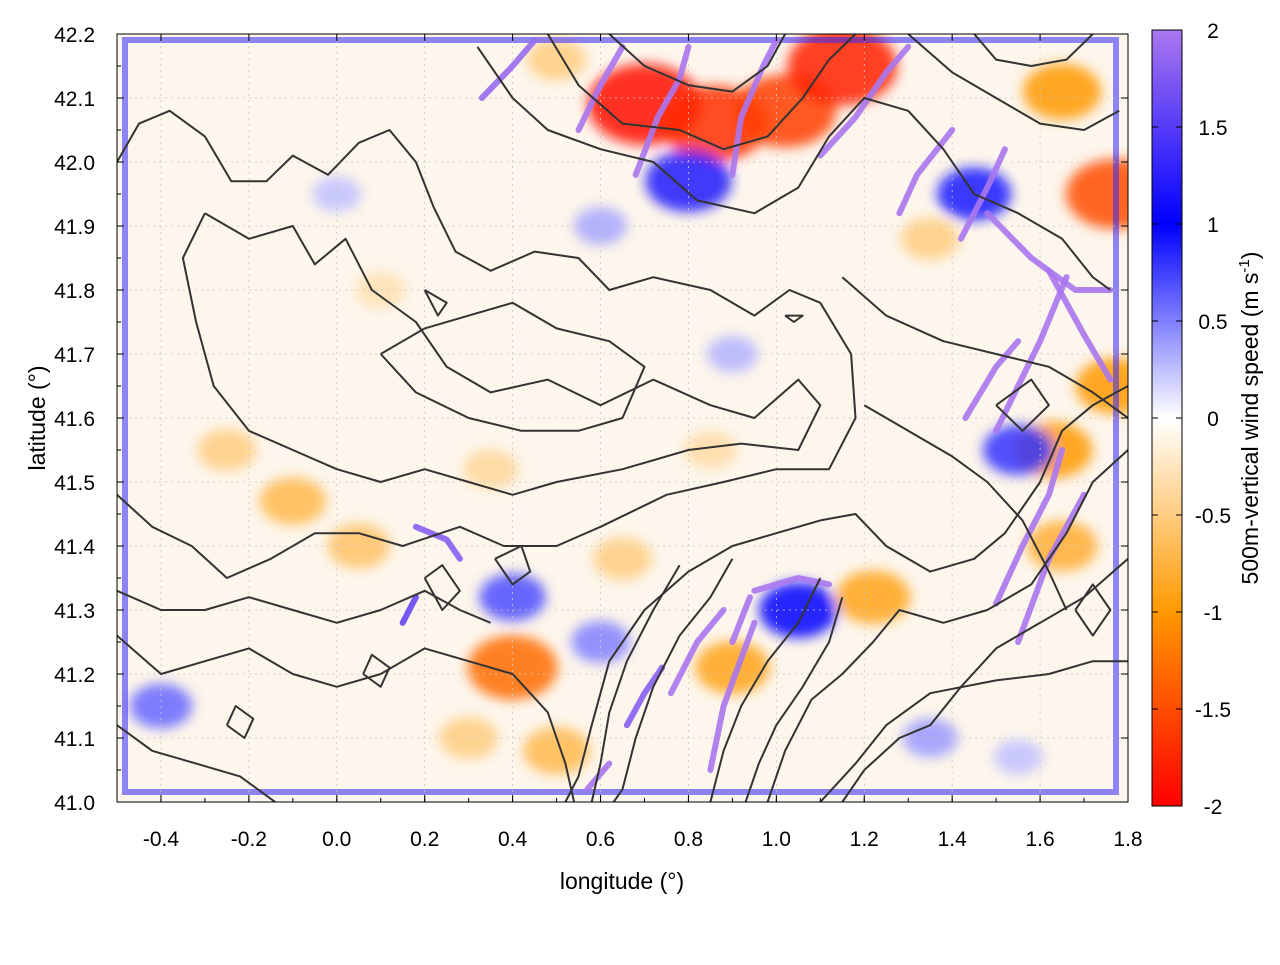  Describe the element at coordinates (622, 881) in the screenshot. I see `x-axis-title: longitude (°)` at that location.